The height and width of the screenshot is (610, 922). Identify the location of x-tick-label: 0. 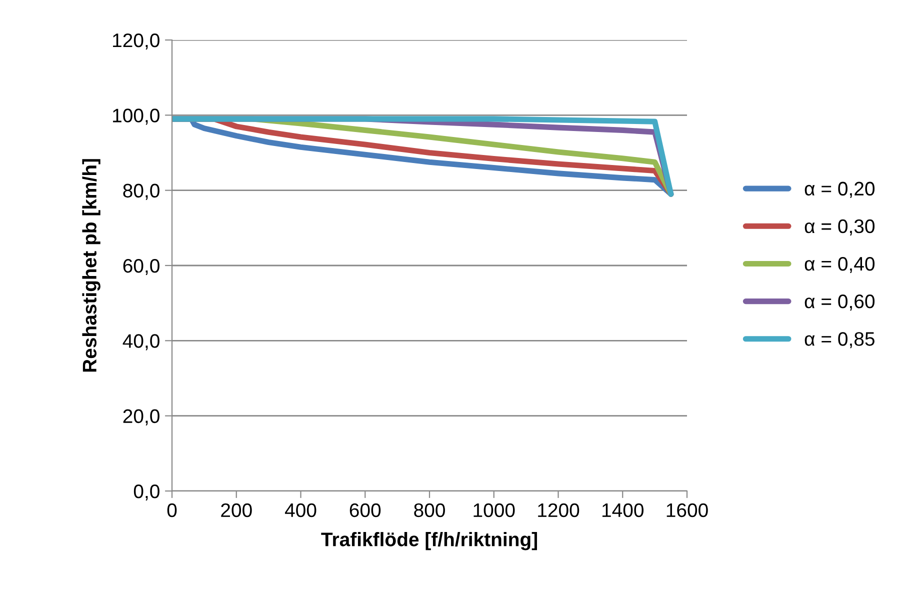
(172, 510).